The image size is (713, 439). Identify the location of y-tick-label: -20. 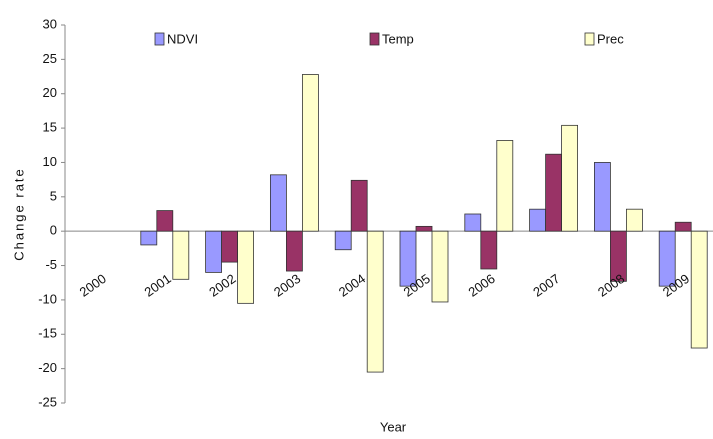
(47, 367).